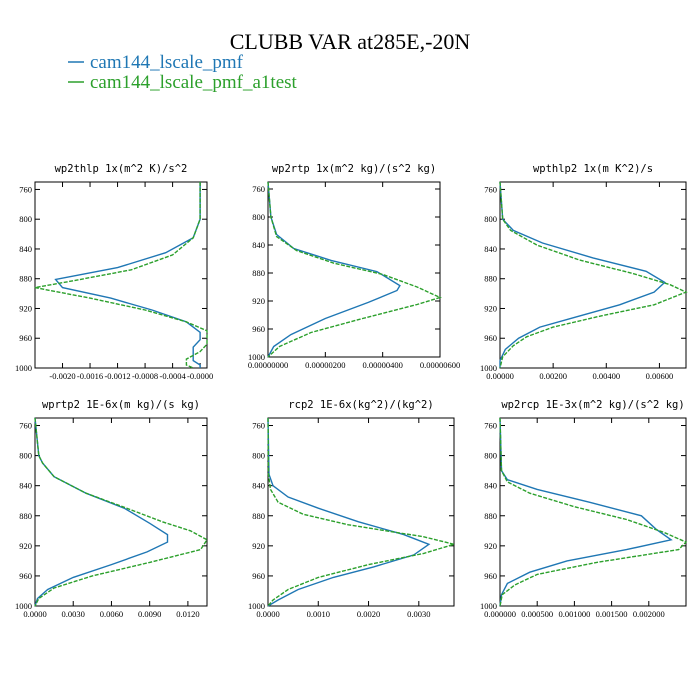  I want to click on x-tick-label: 0.001000, so click(574, 614).